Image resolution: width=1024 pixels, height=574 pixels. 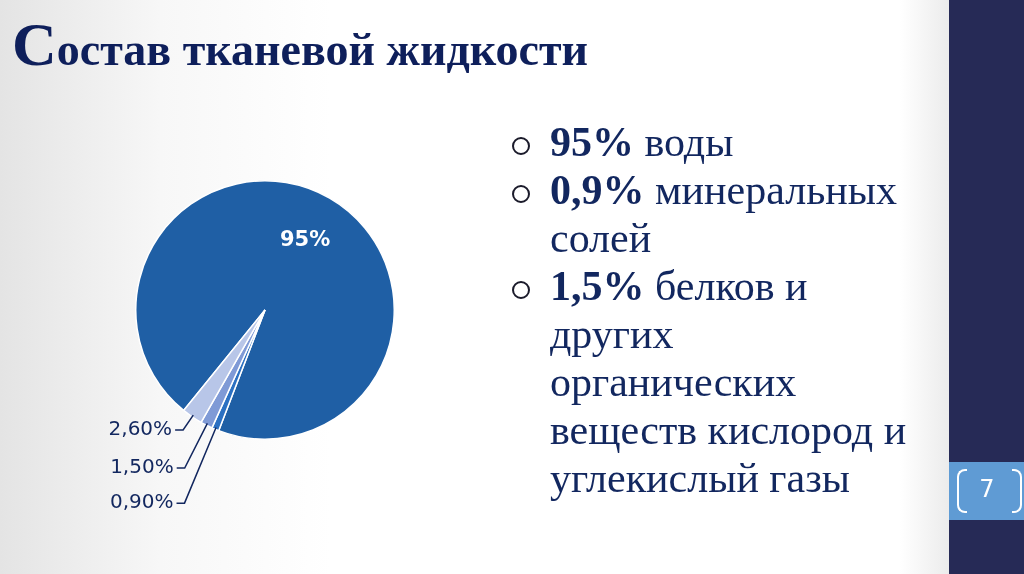 What do you see at coordinates (729, 382) in the screenshot?
I see `text: 1,5% белков и других органических веществ кислород и углекислый газы` at bounding box center [729, 382].